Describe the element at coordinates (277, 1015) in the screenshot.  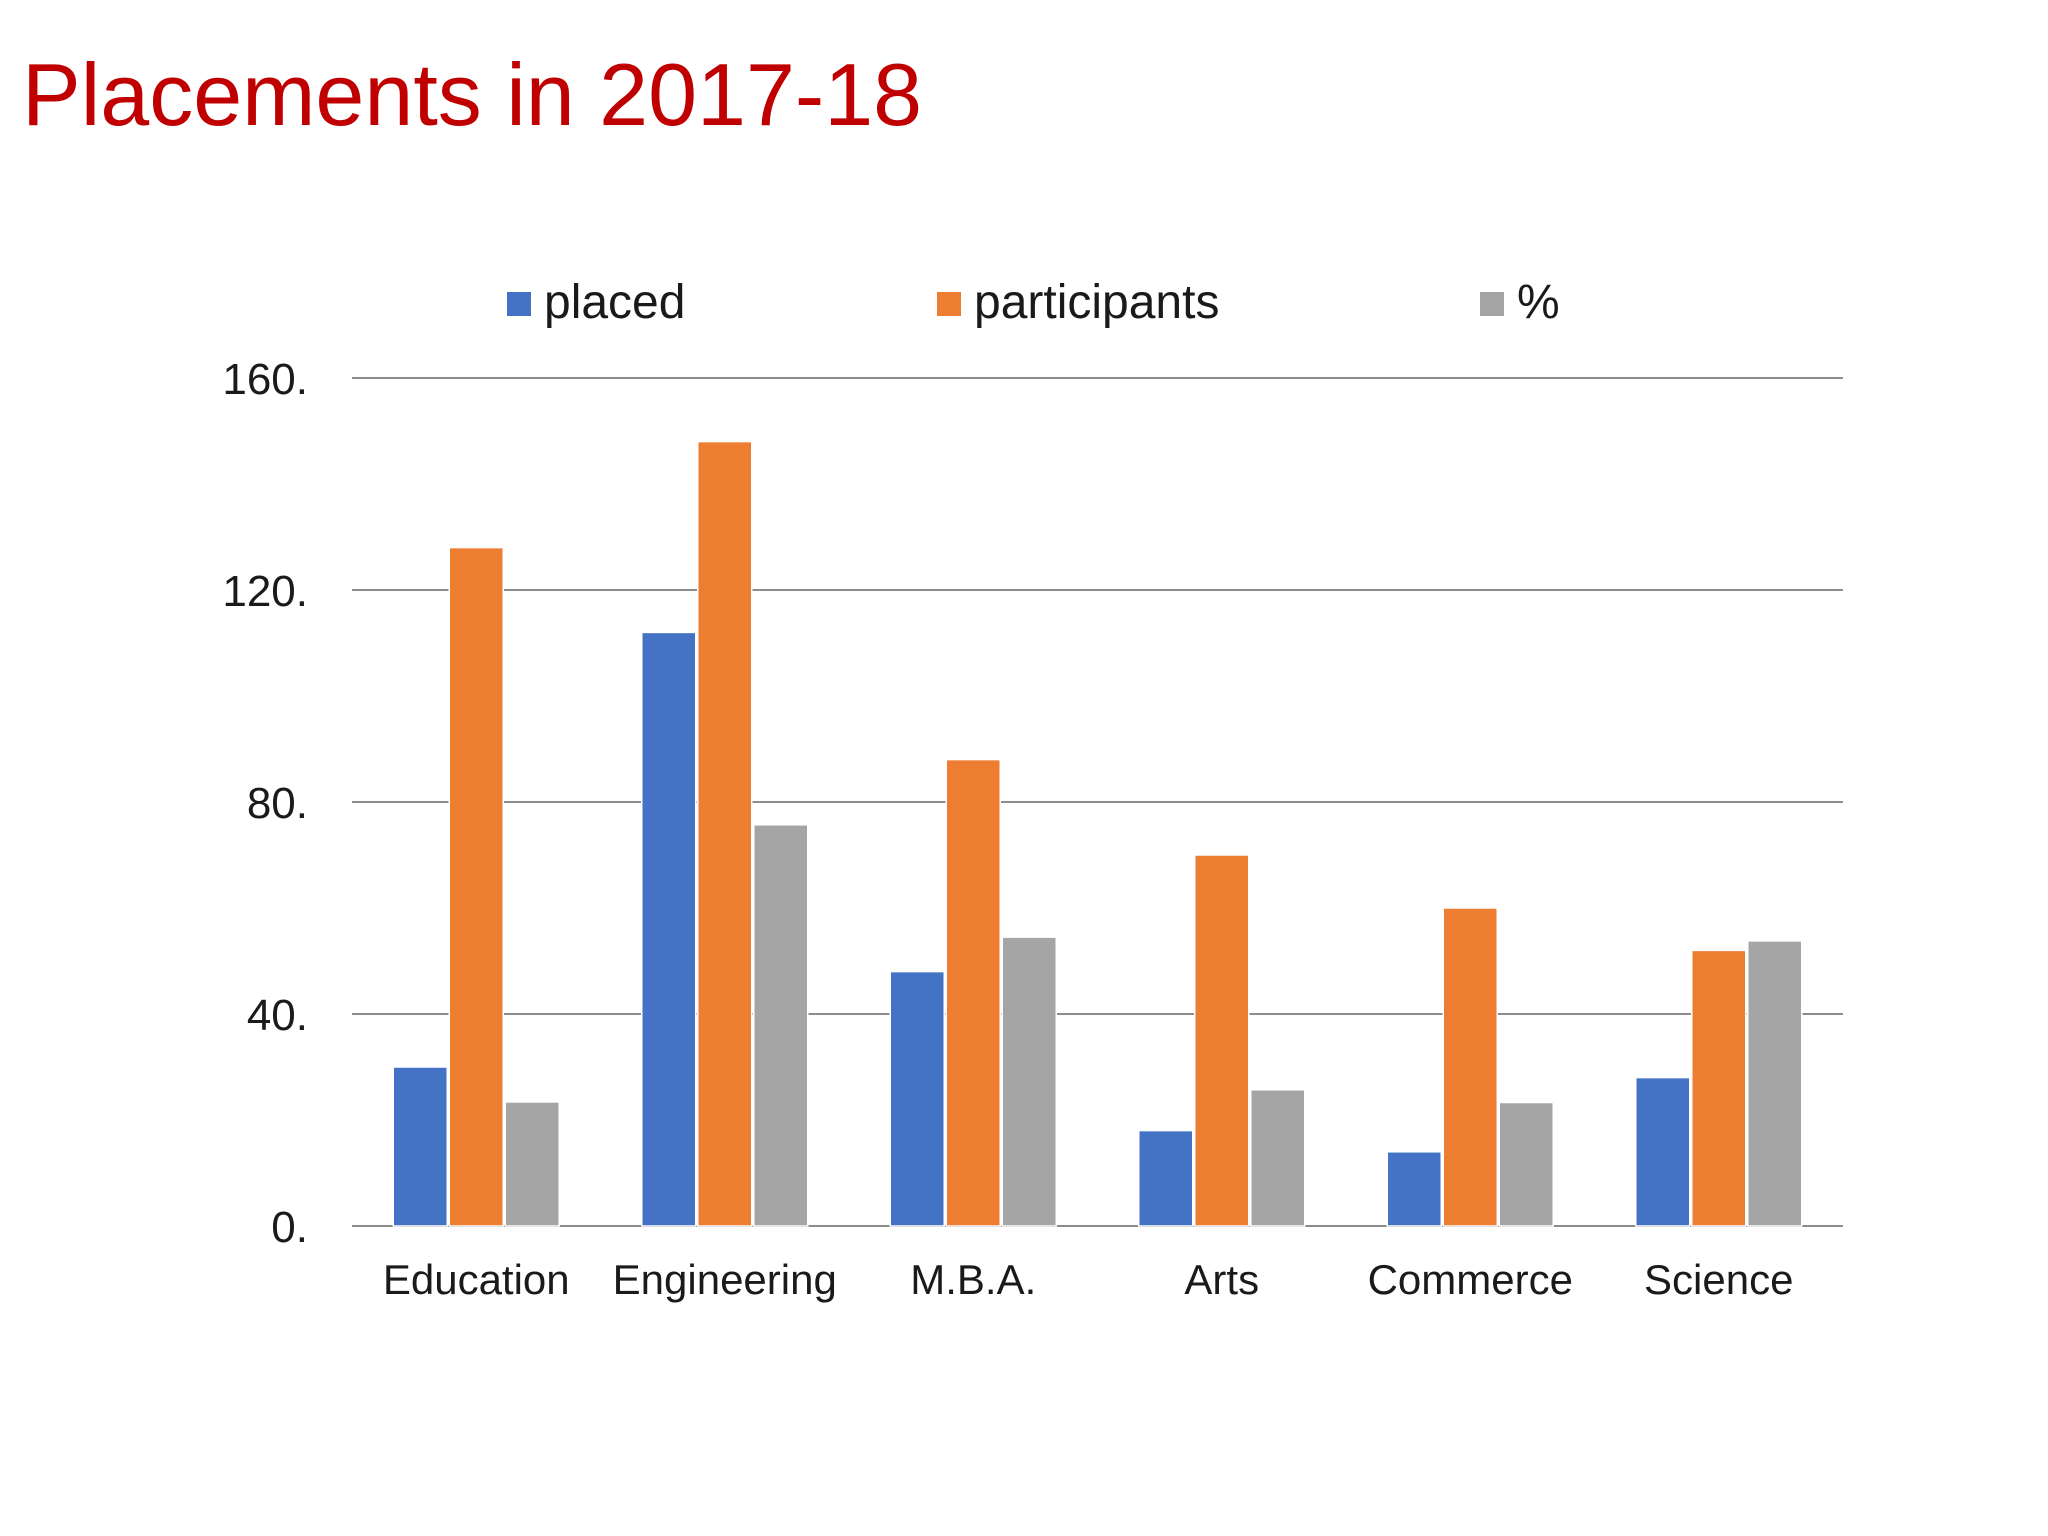
I see `y-tick-label: 40.` at that location.